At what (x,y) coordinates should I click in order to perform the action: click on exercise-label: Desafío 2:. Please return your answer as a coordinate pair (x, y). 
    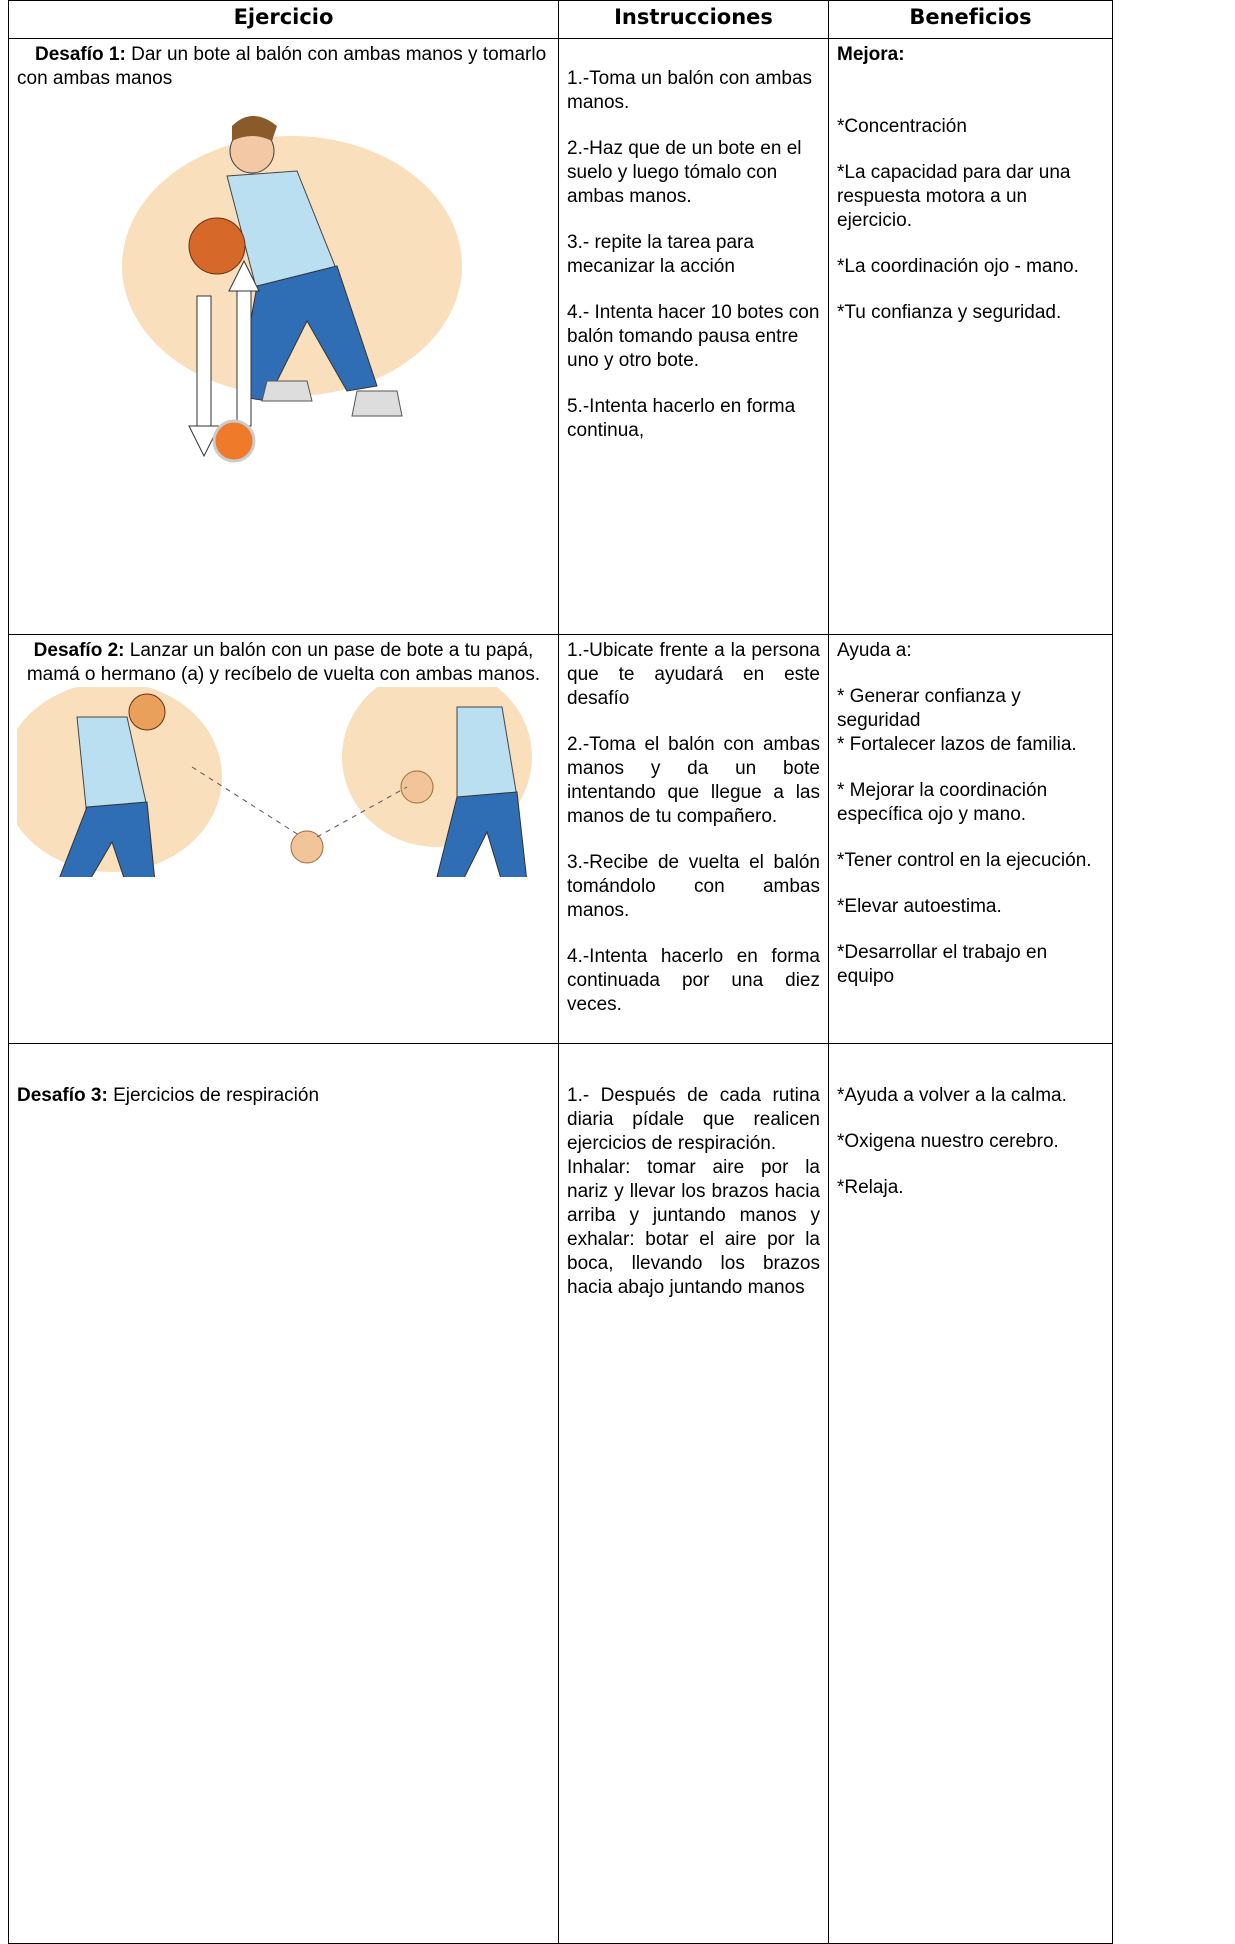
    Looking at the image, I should click on (79, 650).